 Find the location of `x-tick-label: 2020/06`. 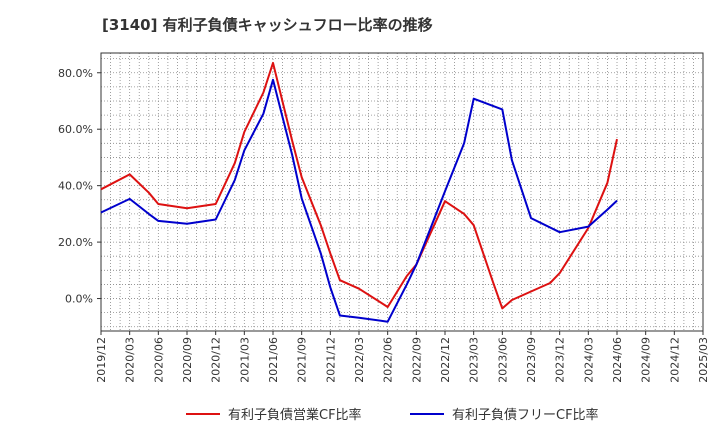

x-tick-label: 2020/06 is located at coordinates (158, 360).